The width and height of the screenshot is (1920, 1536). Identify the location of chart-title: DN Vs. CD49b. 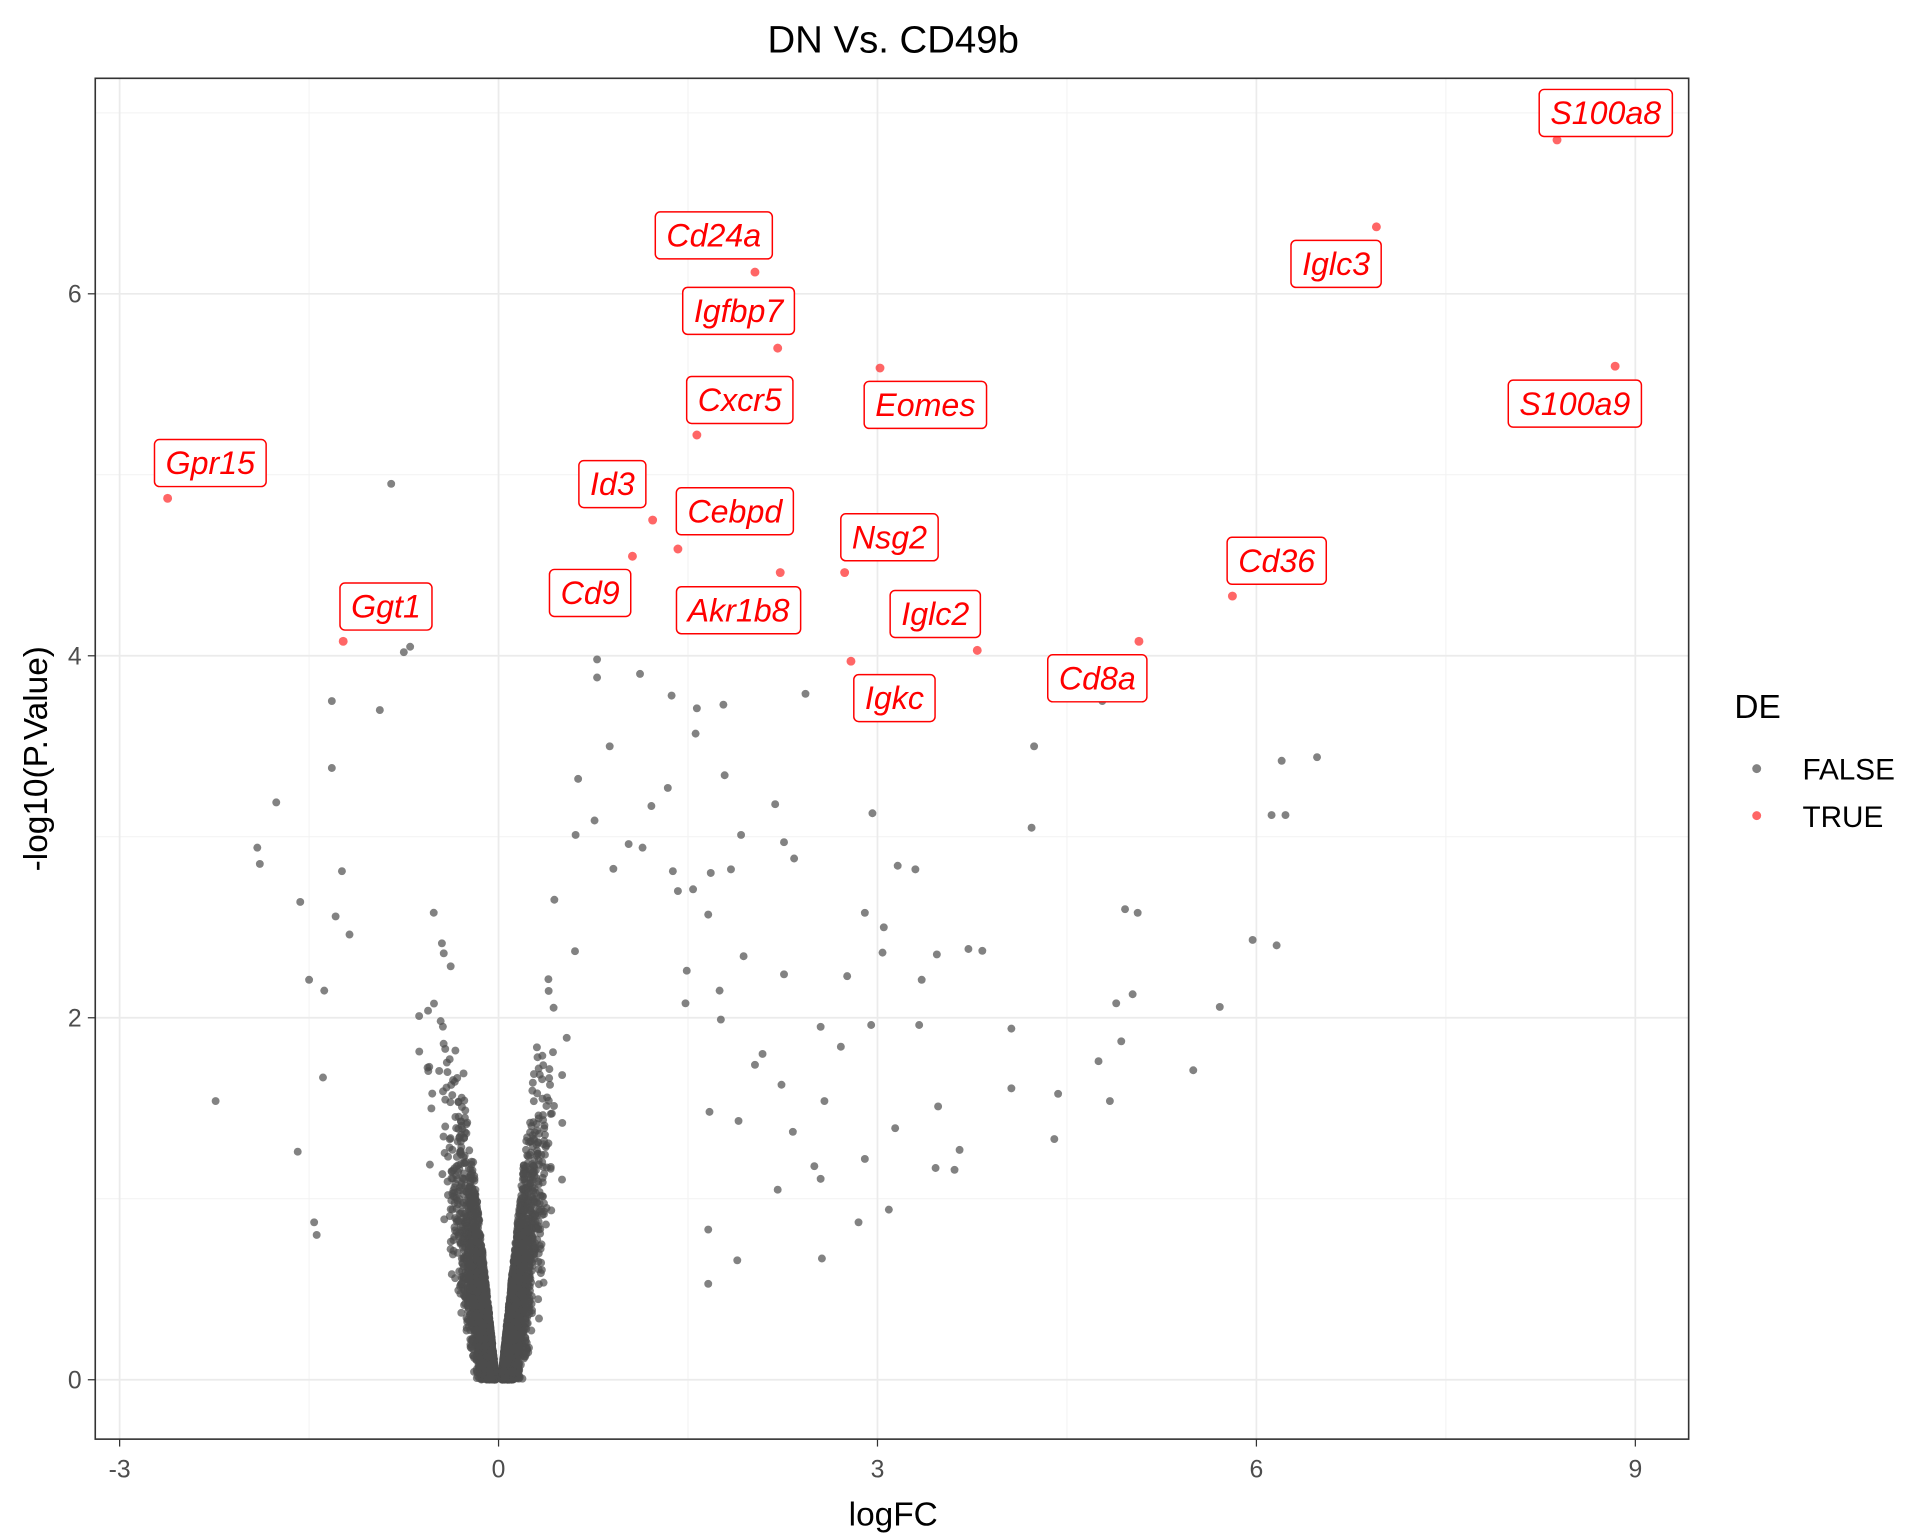
(892, 39).